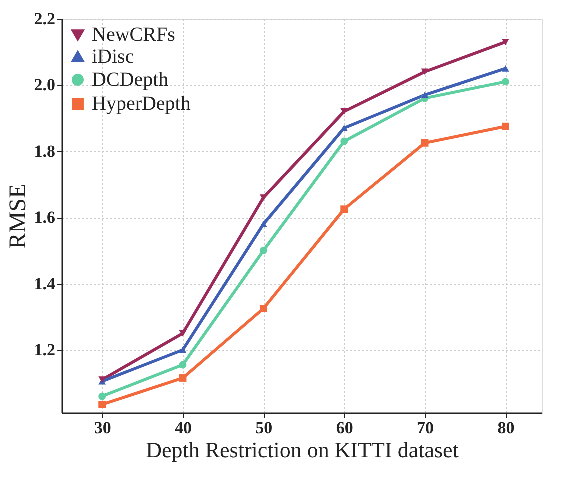 The image size is (578, 484). Describe the element at coordinates (113, 57) in the screenshot. I see `legend-label: iDisc` at that location.